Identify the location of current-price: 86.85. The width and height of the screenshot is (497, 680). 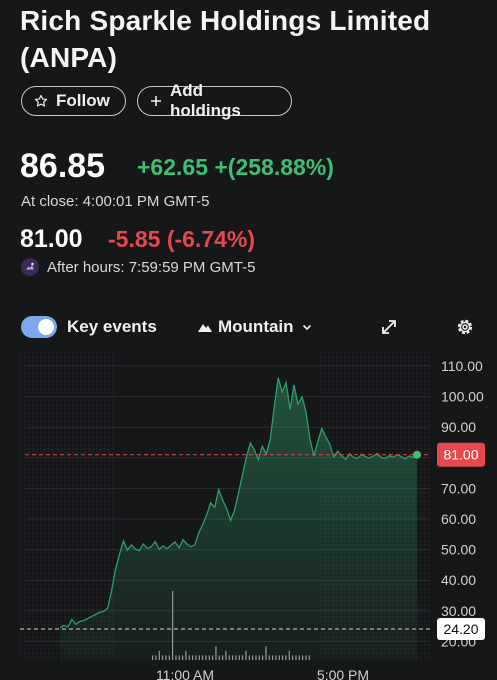
(63, 166).